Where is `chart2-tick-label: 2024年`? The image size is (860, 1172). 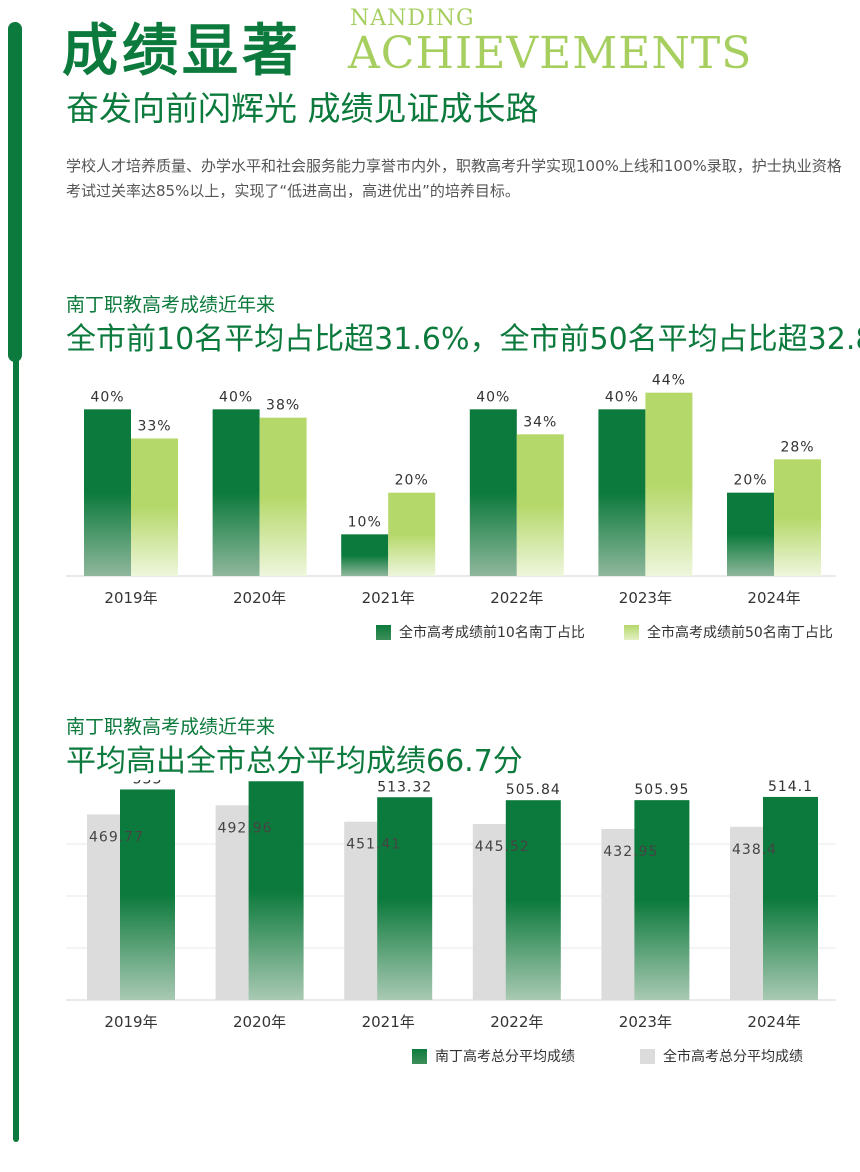 chart2-tick-label: 2024年 is located at coordinates (773, 1022).